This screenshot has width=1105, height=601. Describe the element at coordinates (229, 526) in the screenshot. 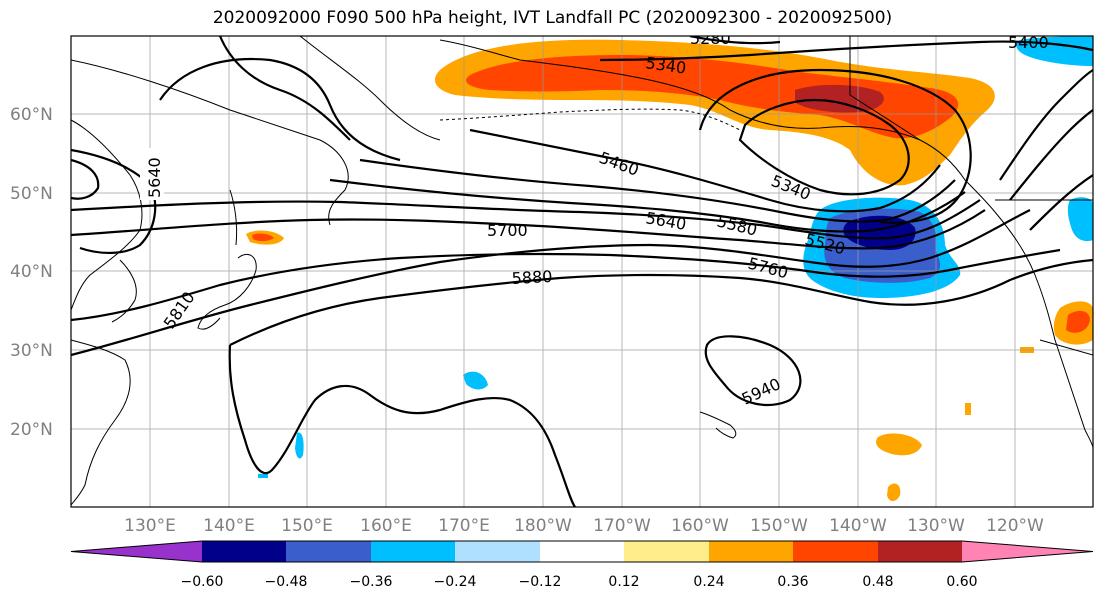

I see `lon-label-140e: 140°E` at that location.